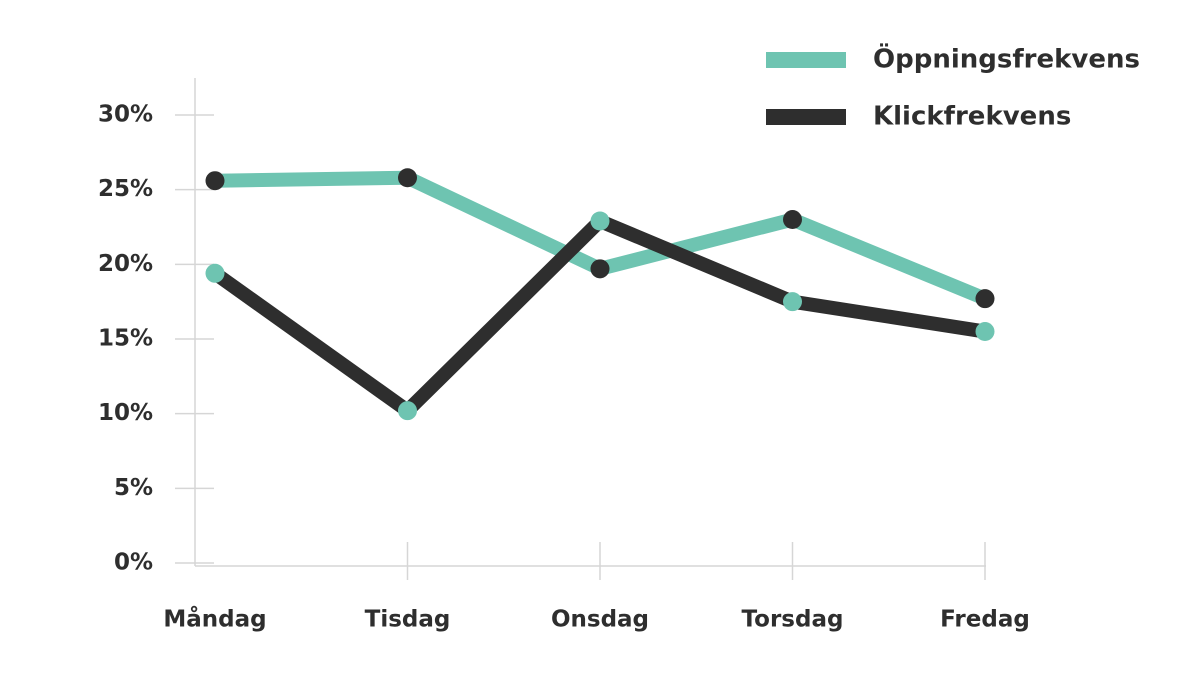 The width and height of the screenshot is (1200, 675). I want to click on series-line, so click(601, 238).